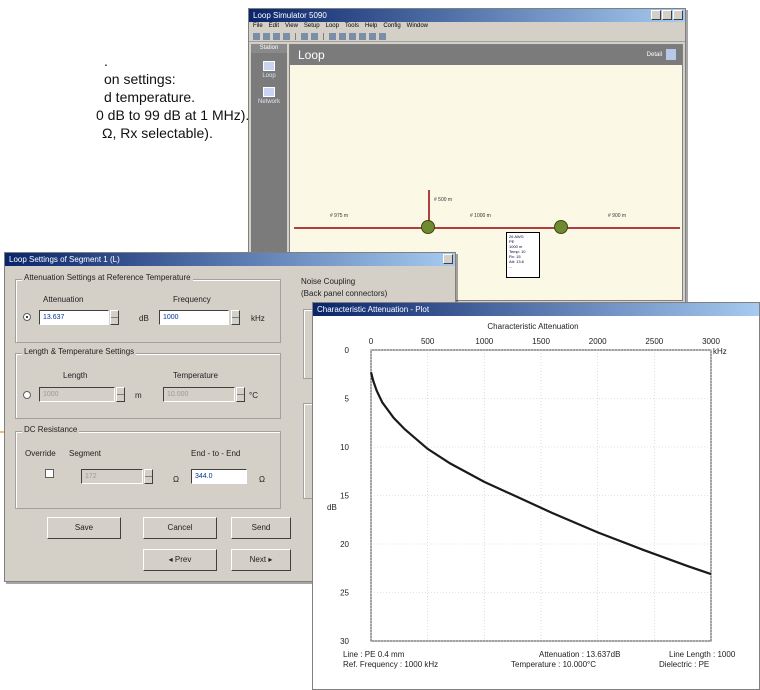 The width and height of the screenshot is (760, 690). Describe the element at coordinates (304, 36) in the screenshot. I see `undo-icon` at that location.